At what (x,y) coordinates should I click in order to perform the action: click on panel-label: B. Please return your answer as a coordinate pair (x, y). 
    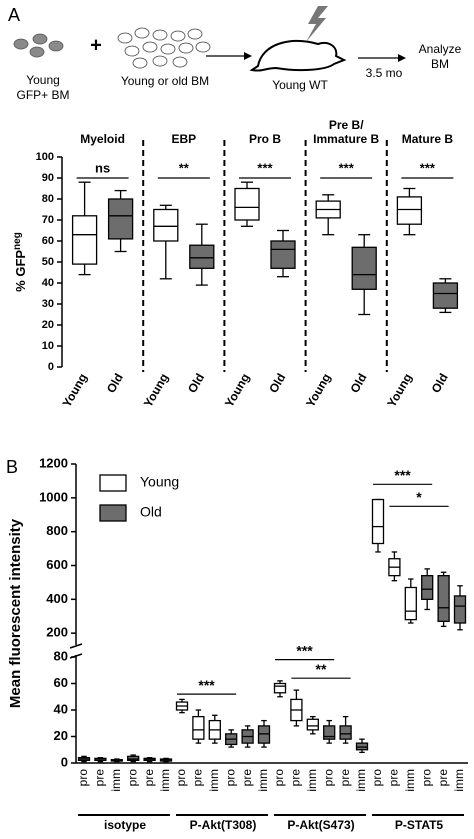
    Looking at the image, I should click on (12, 467).